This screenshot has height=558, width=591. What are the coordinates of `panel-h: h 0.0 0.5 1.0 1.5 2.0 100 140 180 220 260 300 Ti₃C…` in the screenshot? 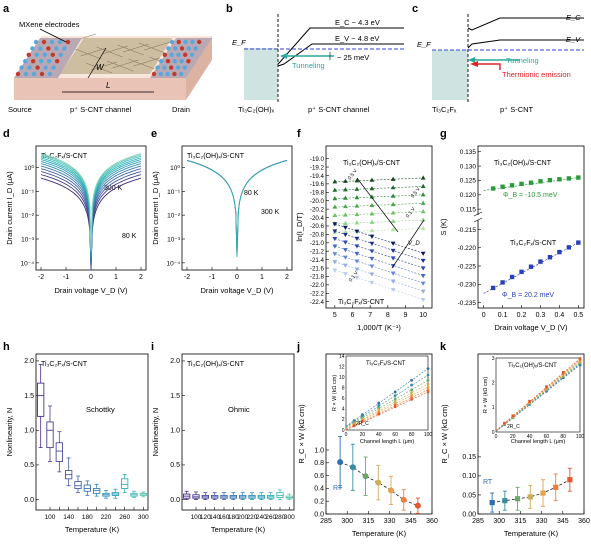 It's located at (76, 437).